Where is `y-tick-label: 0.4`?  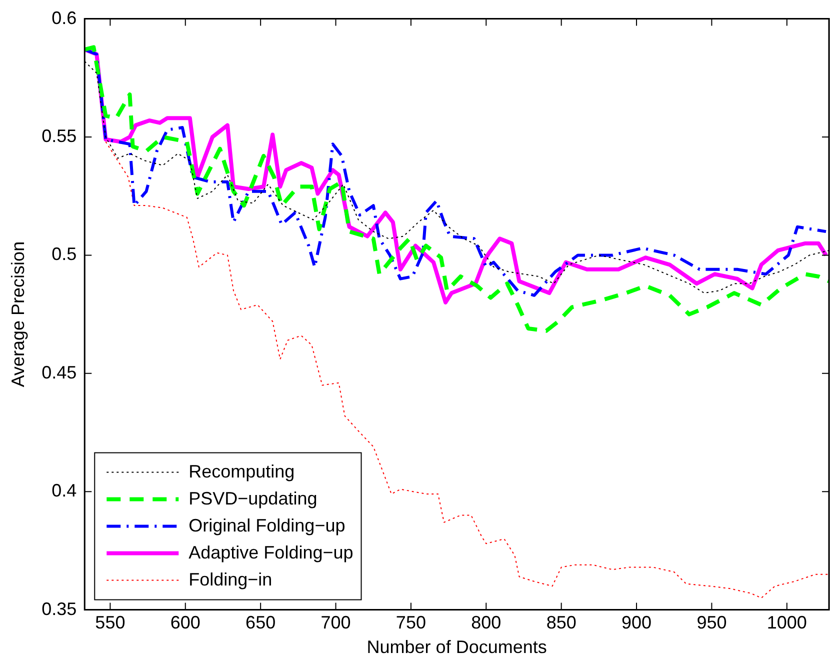 y-tick-label: 0.4 is located at coordinates (64, 490).